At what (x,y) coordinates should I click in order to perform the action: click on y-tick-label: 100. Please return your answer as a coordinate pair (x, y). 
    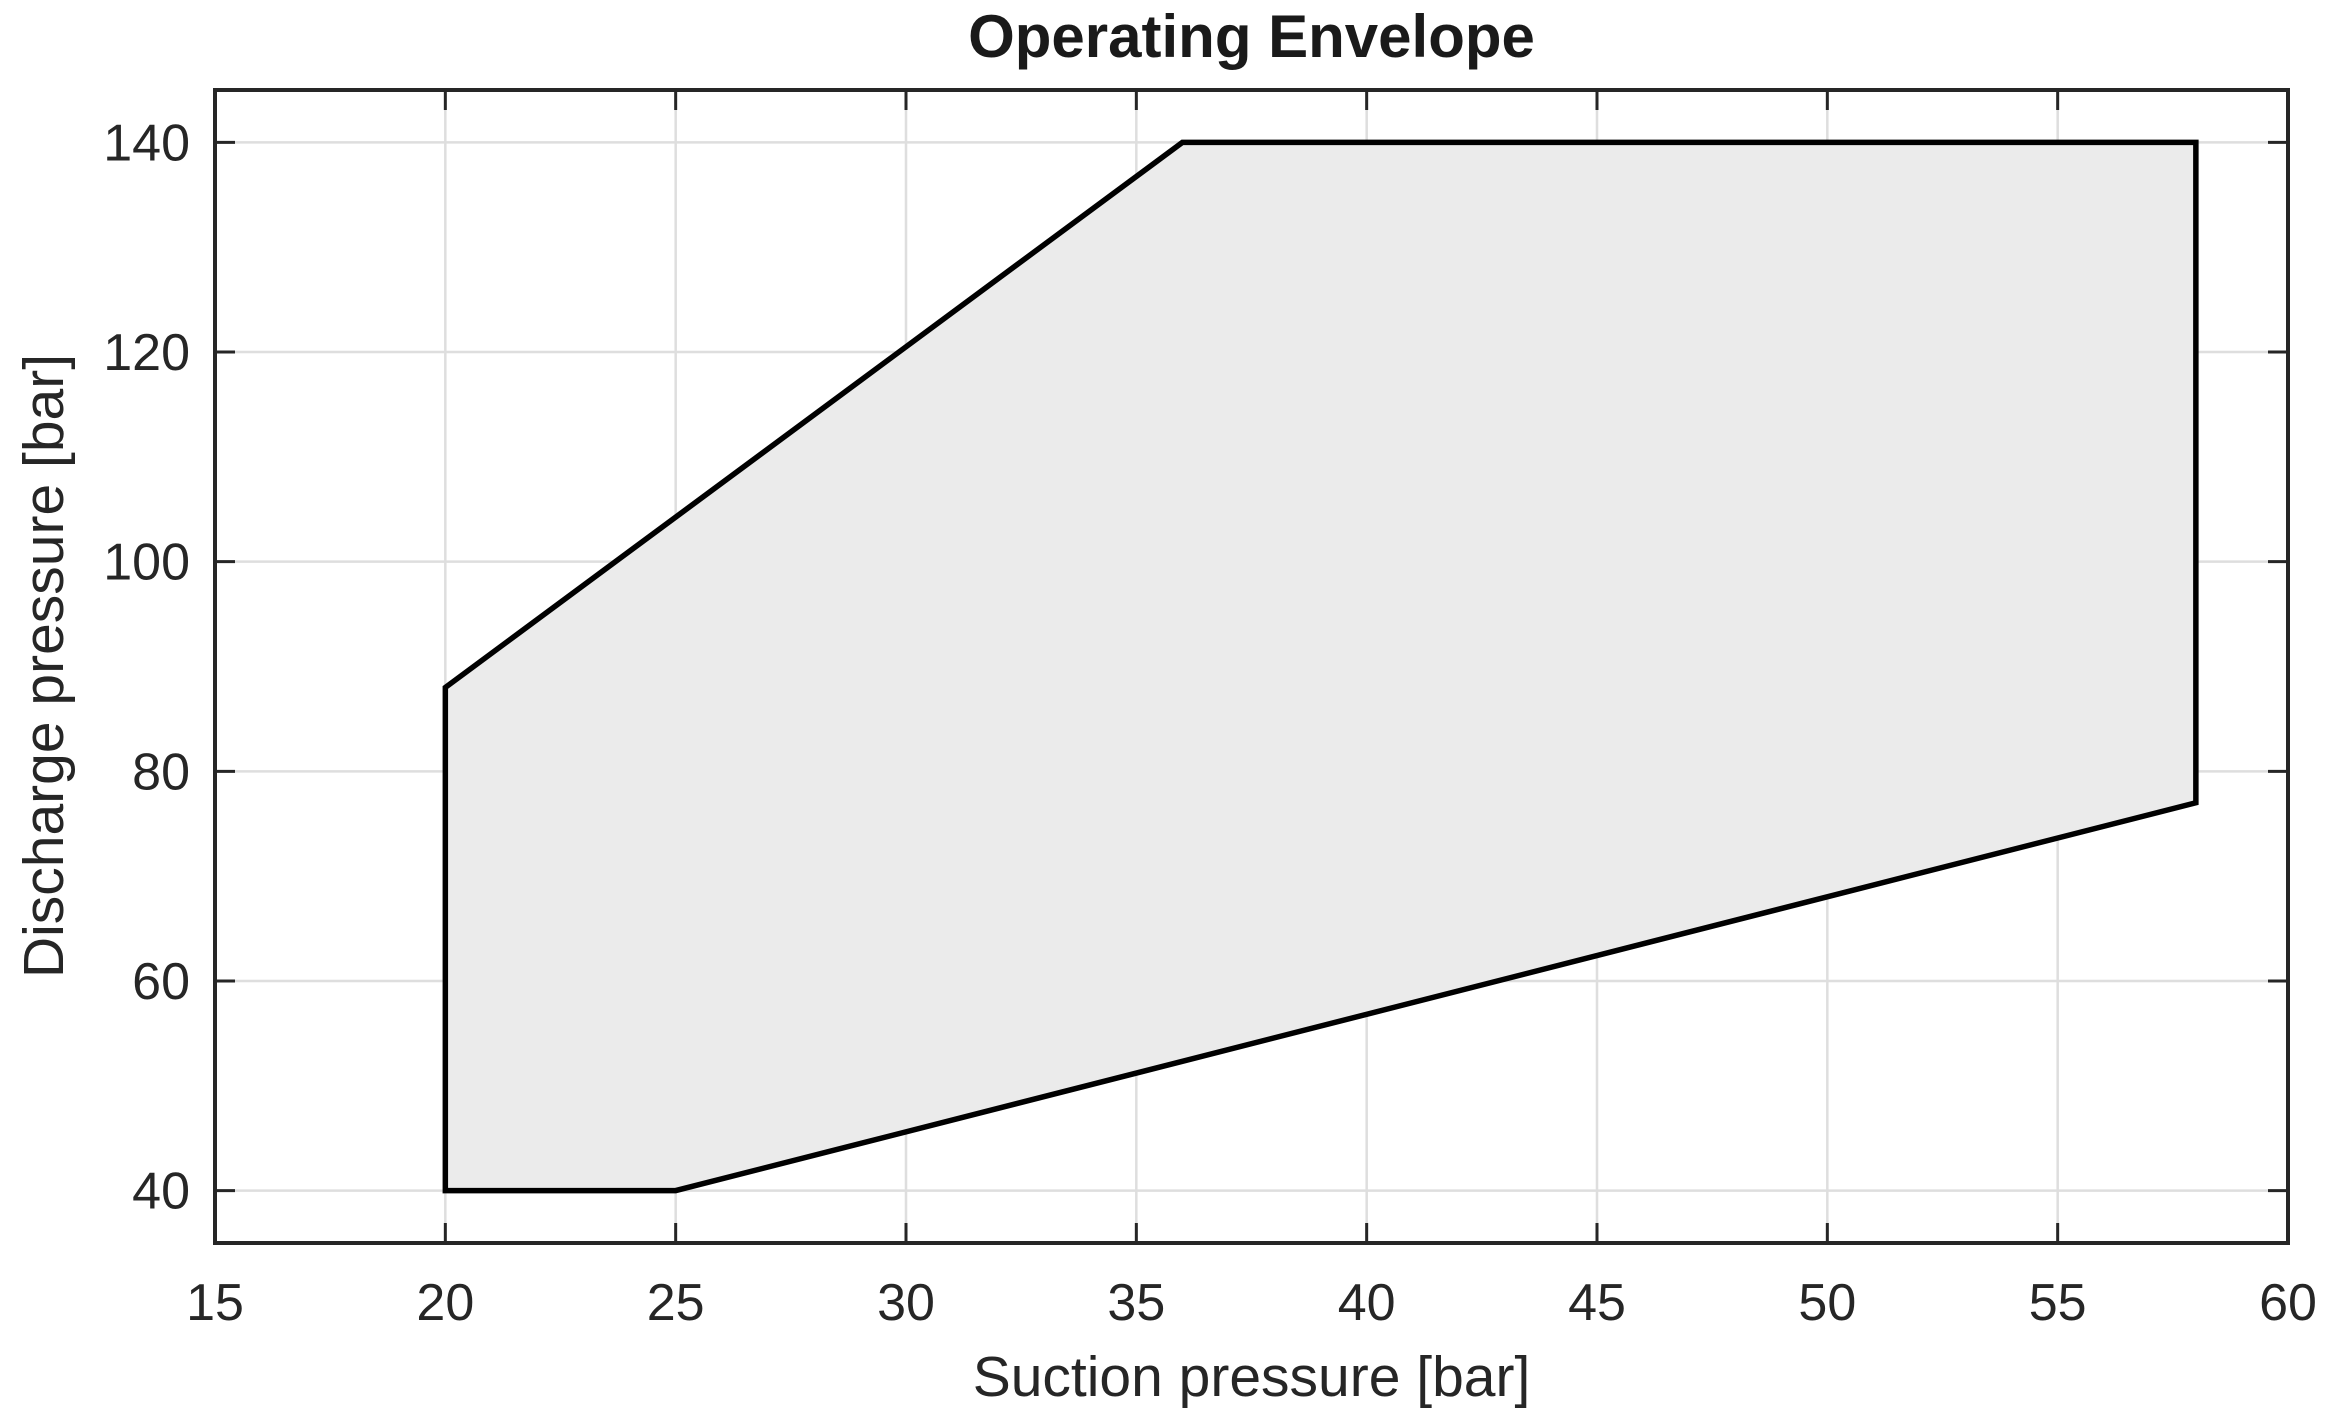
    Looking at the image, I should click on (146, 563).